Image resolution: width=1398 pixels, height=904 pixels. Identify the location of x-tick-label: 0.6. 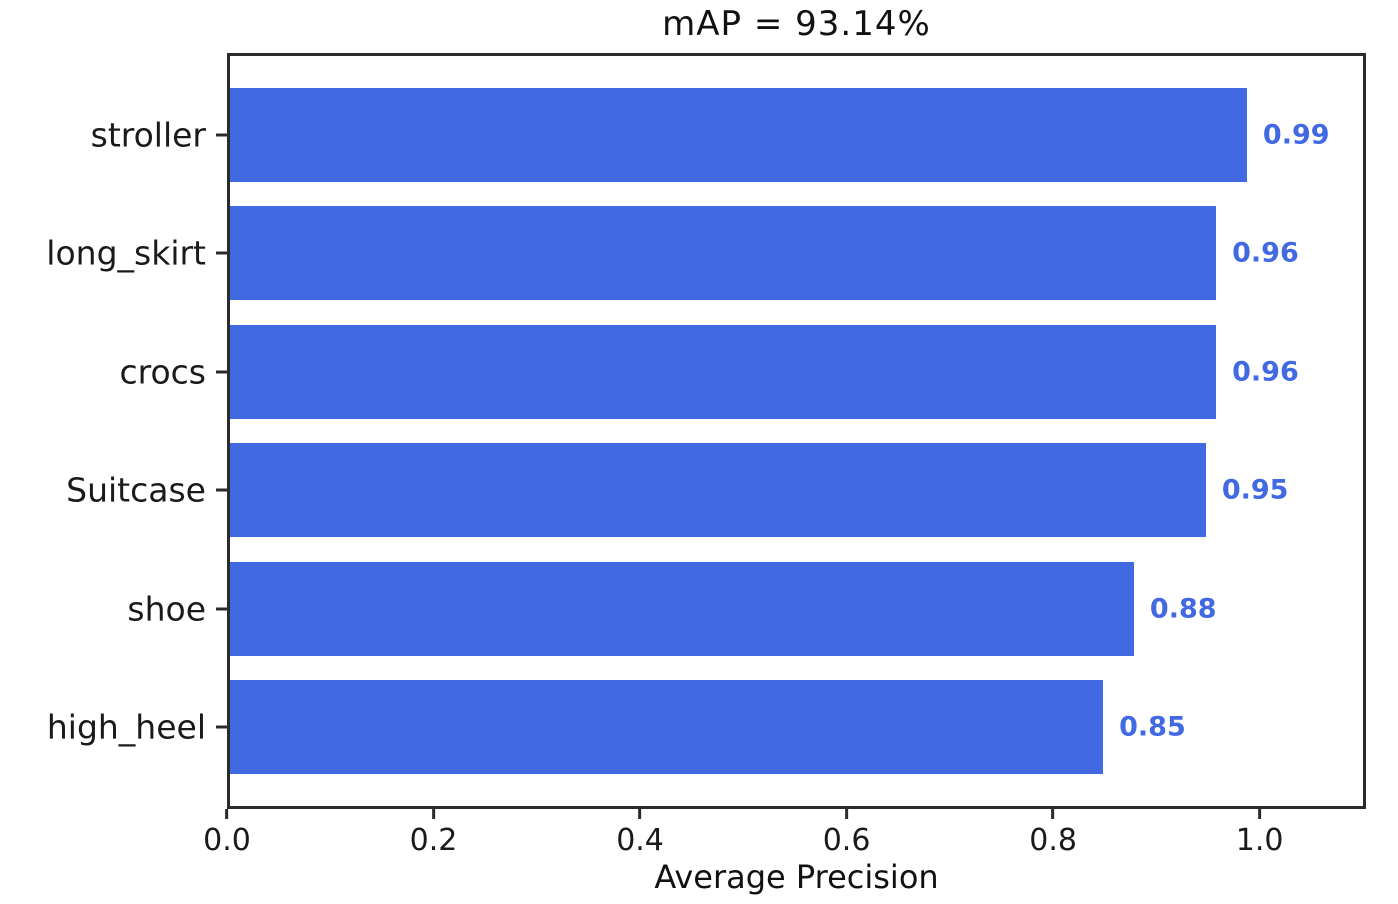
(846, 840).